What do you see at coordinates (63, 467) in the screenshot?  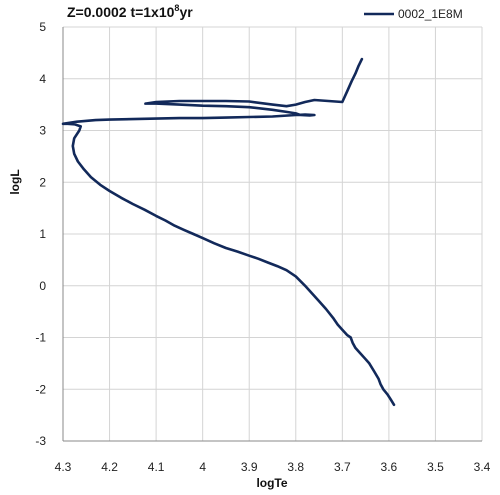 I see `x-tick-label: 4.3` at bounding box center [63, 467].